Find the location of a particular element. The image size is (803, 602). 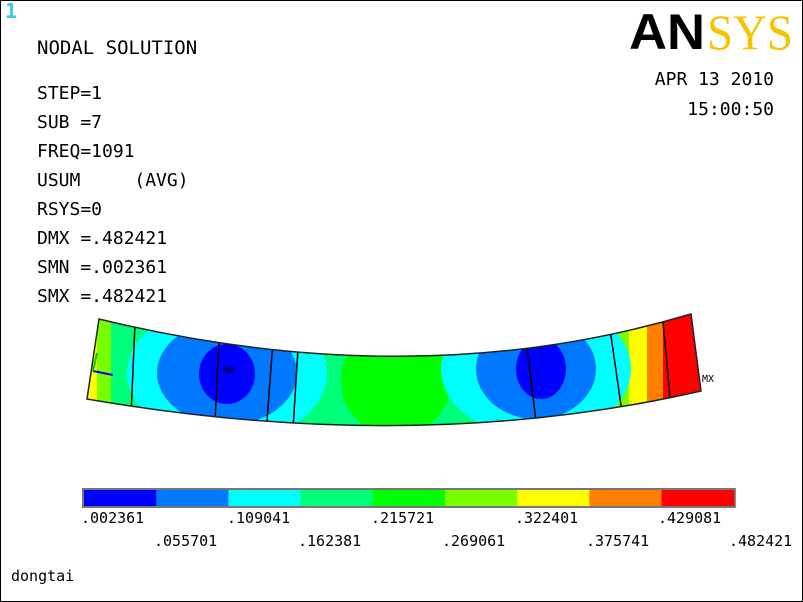

triad-icon is located at coordinates (103, 364).